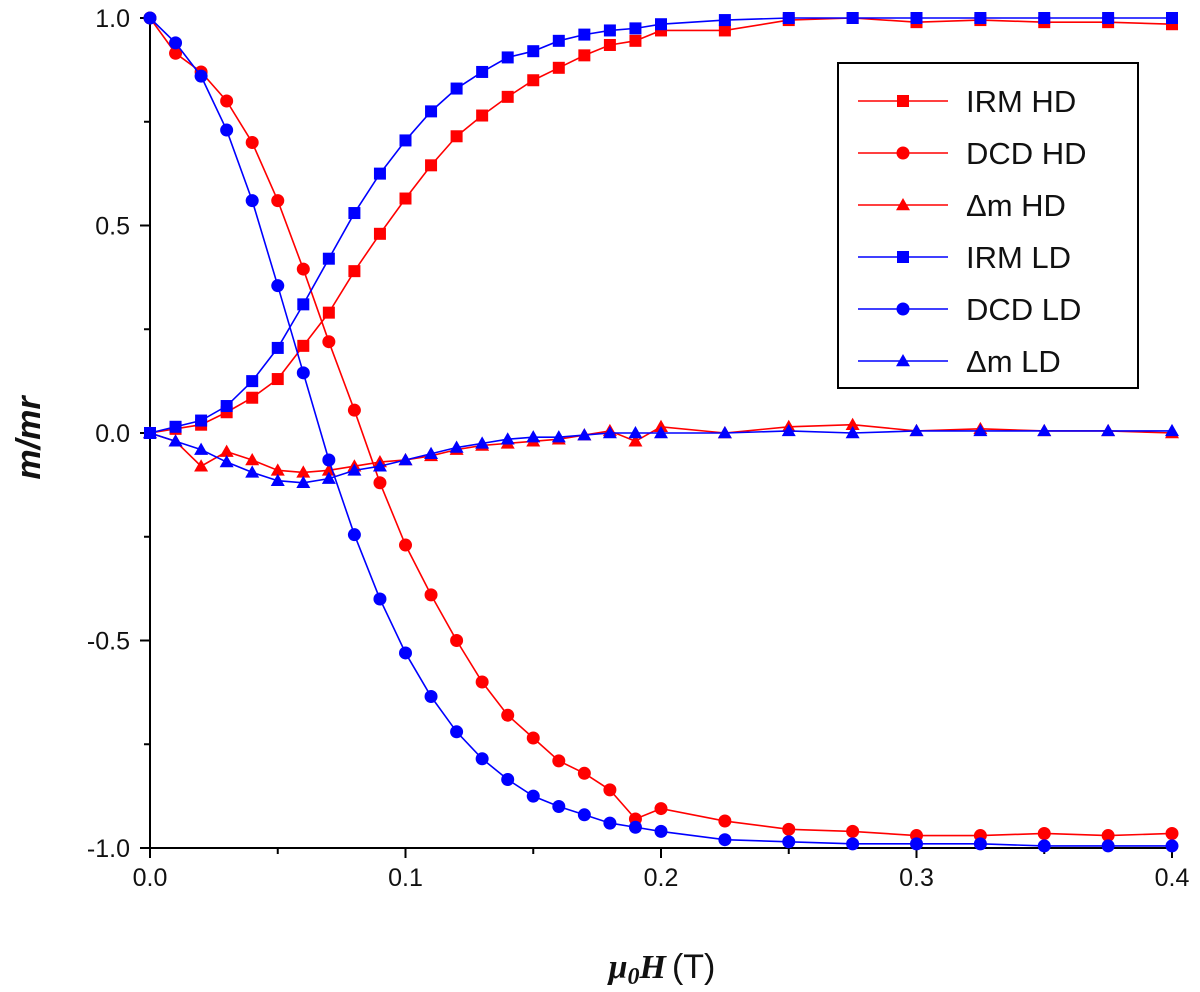 The width and height of the screenshot is (1200, 992). Describe the element at coordinates (118, 434) in the screenshot. I see `y-axis: -1.0 -0.5 0.0 0.5 1.0` at that location.